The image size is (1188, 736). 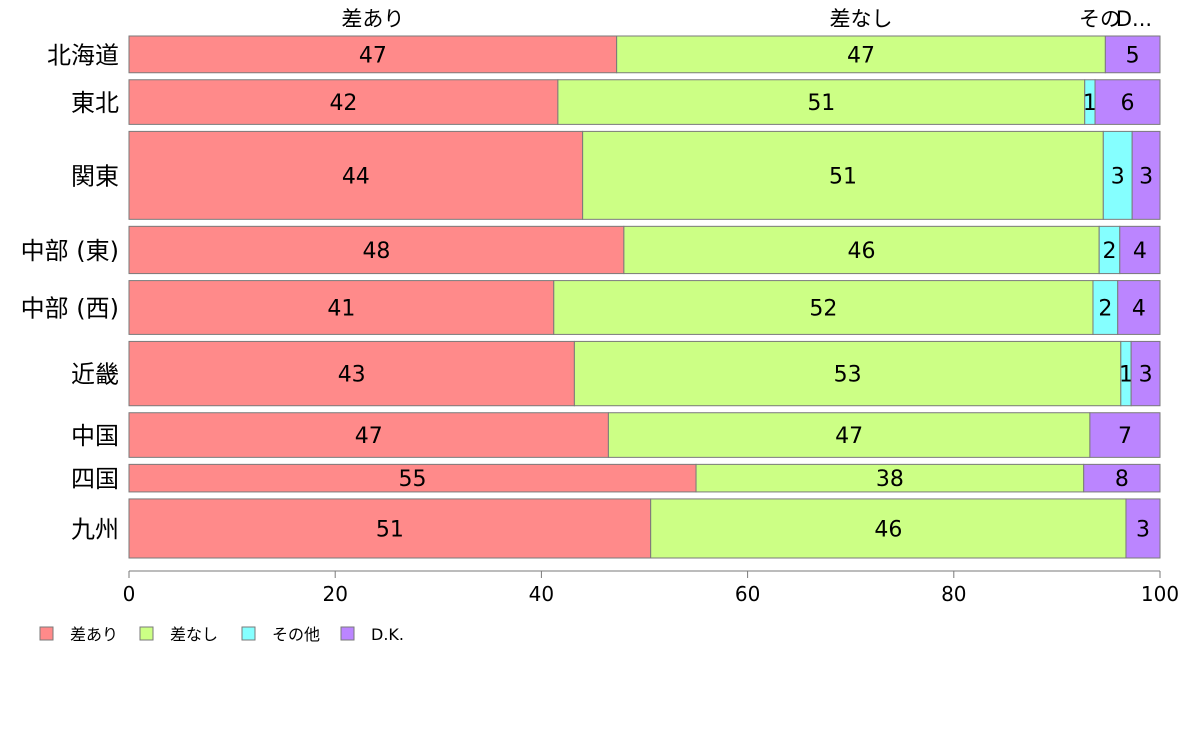 I want to click on bar-value-label: 8, so click(x=1122, y=479).